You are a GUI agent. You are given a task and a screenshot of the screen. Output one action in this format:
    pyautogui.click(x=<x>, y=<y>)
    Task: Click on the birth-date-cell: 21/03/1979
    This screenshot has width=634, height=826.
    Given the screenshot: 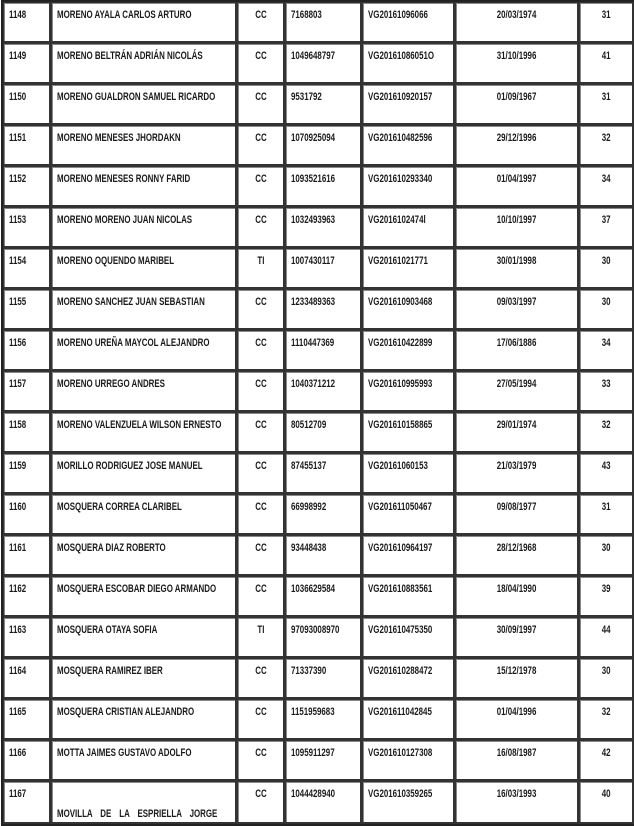 What is the action you would take?
    pyautogui.click(x=517, y=473)
    